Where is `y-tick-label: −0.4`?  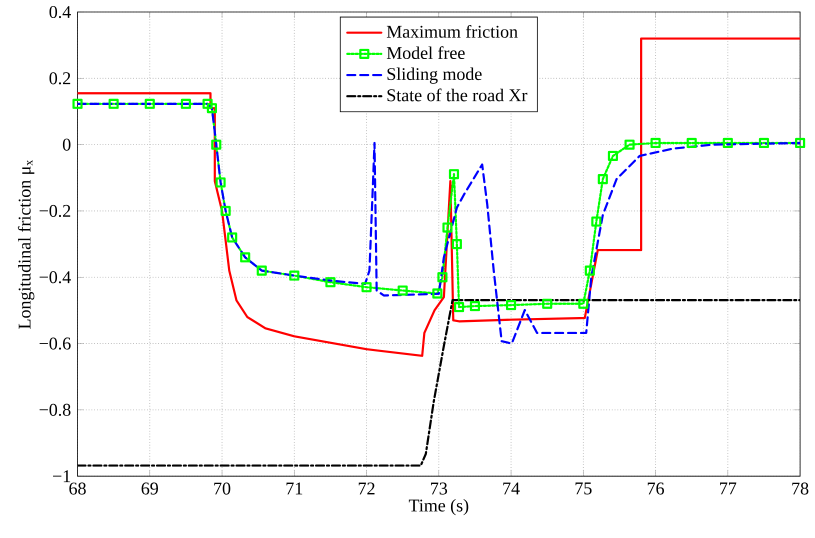 y-tick-label: −0.4 is located at coordinates (55, 277).